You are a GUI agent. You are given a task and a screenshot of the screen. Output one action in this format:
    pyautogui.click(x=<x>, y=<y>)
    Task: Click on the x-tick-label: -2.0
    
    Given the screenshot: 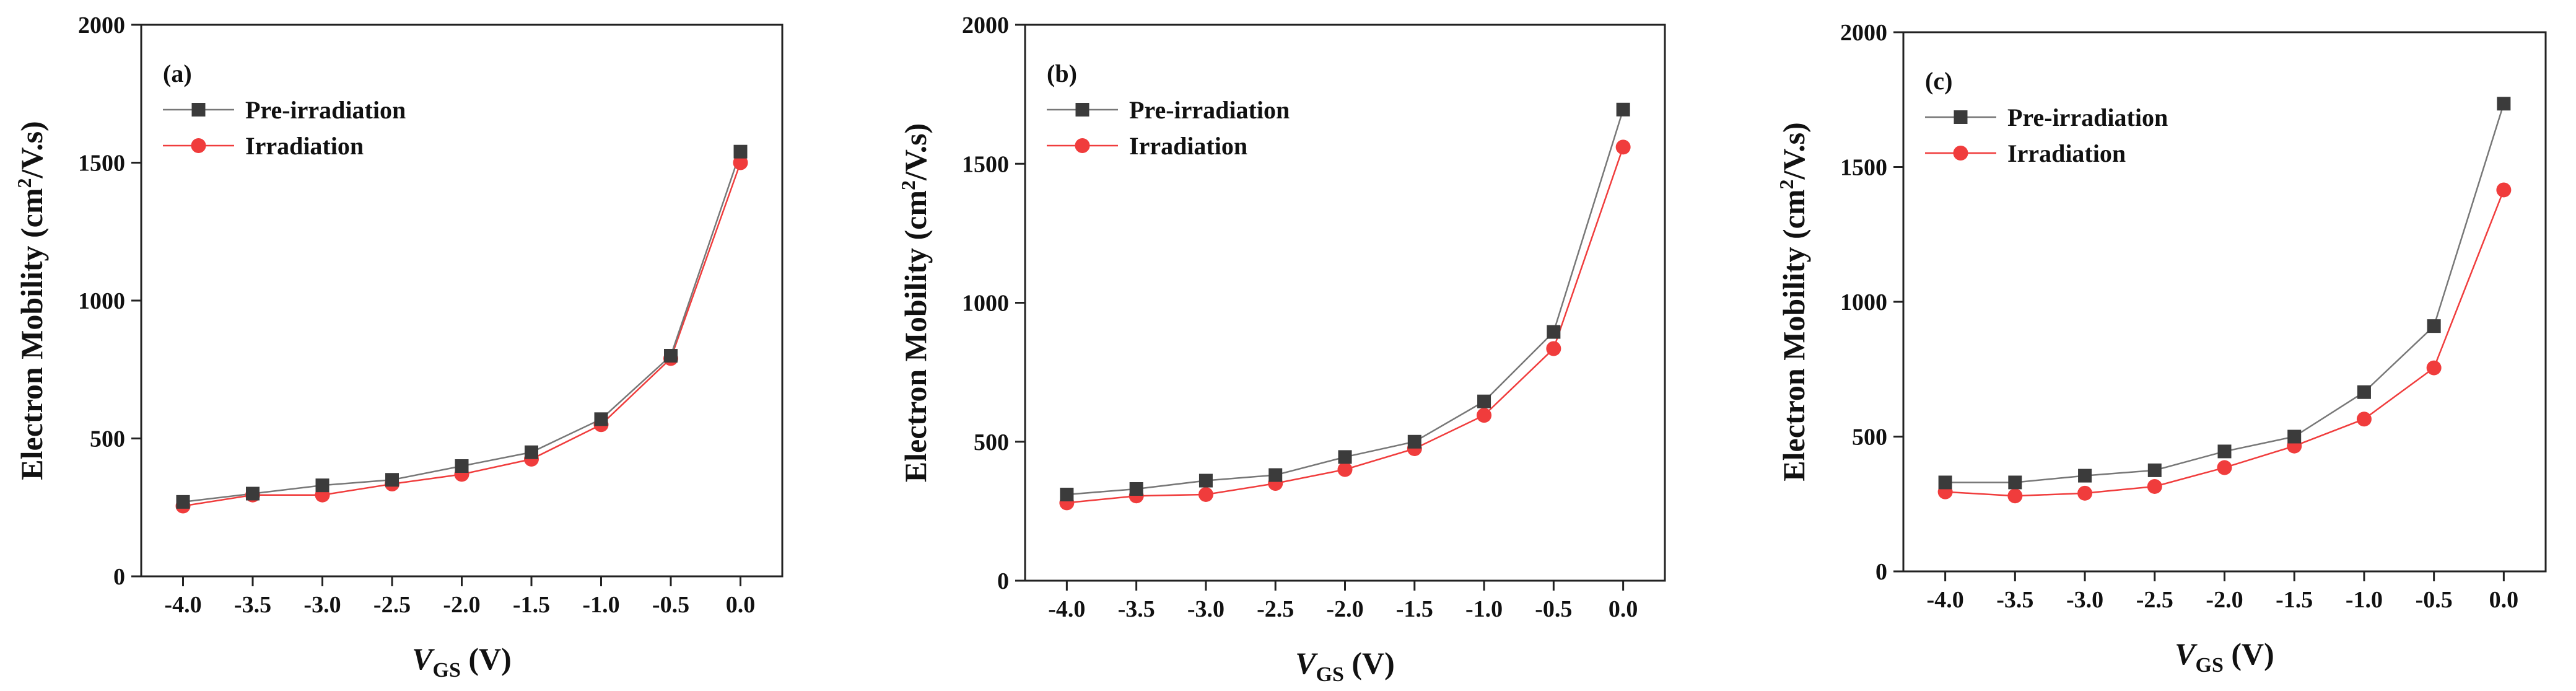 What is the action you would take?
    pyautogui.click(x=461, y=605)
    